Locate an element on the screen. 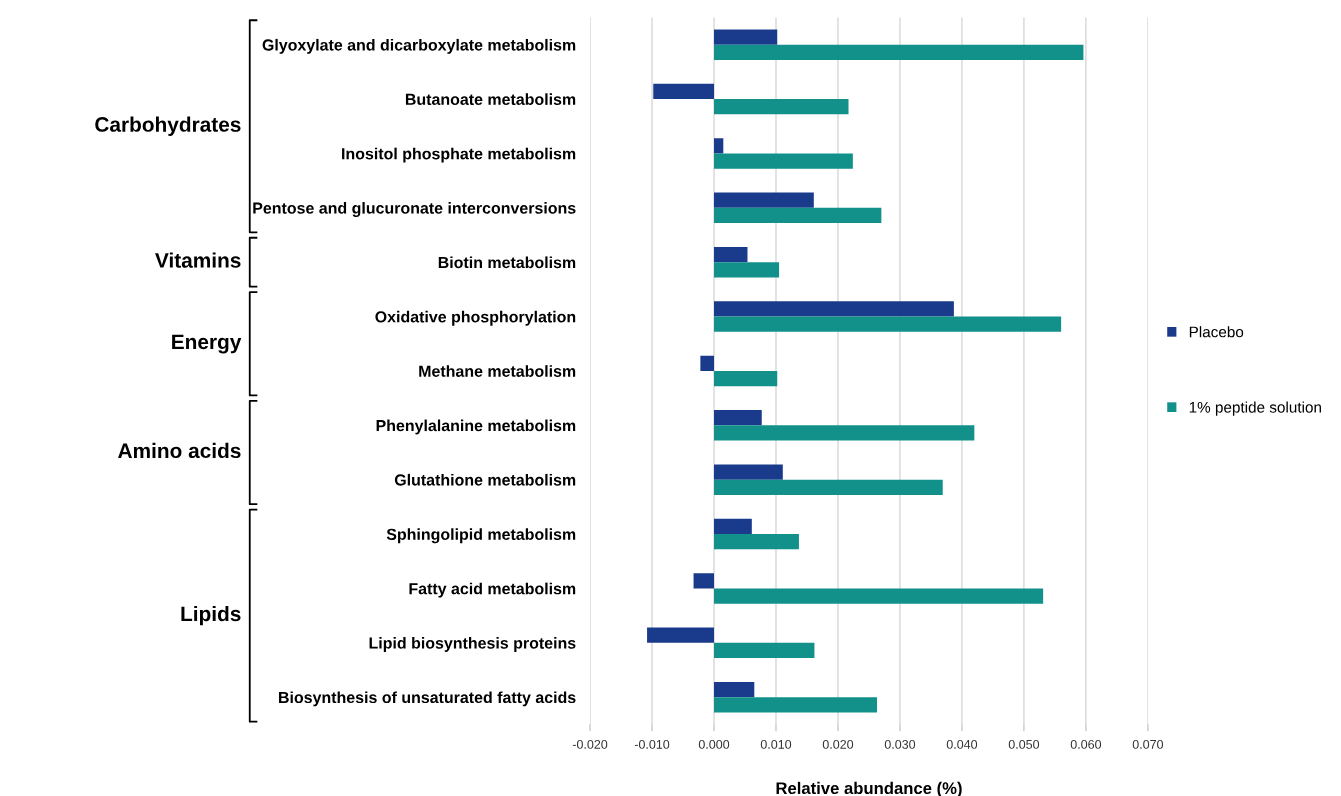 This screenshot has width=1341, height=796. x-tick-label: 0.040 is located at coordinates (962, 744).